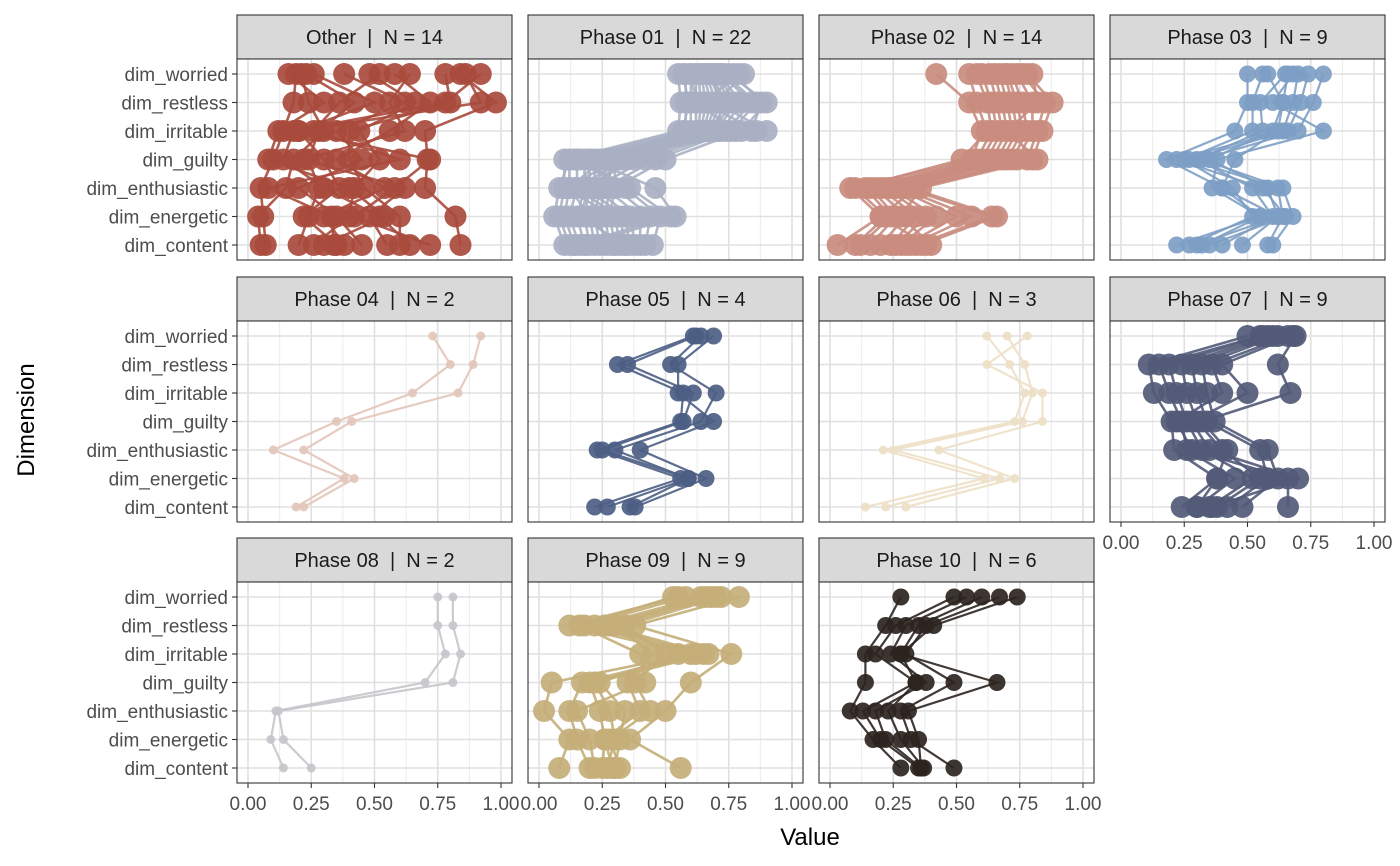 Image resolution: width=1400 pixels, height=866 pixels. What do you see at coordinates (168, 218) in the screenshot?
I see `y-tick-label: dim_energetic` at bounding box center [168, 218].